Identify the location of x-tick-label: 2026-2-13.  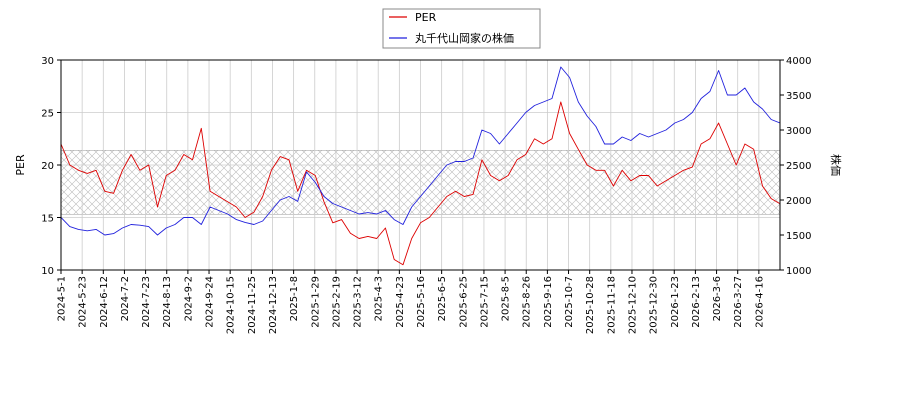
(696, 302).